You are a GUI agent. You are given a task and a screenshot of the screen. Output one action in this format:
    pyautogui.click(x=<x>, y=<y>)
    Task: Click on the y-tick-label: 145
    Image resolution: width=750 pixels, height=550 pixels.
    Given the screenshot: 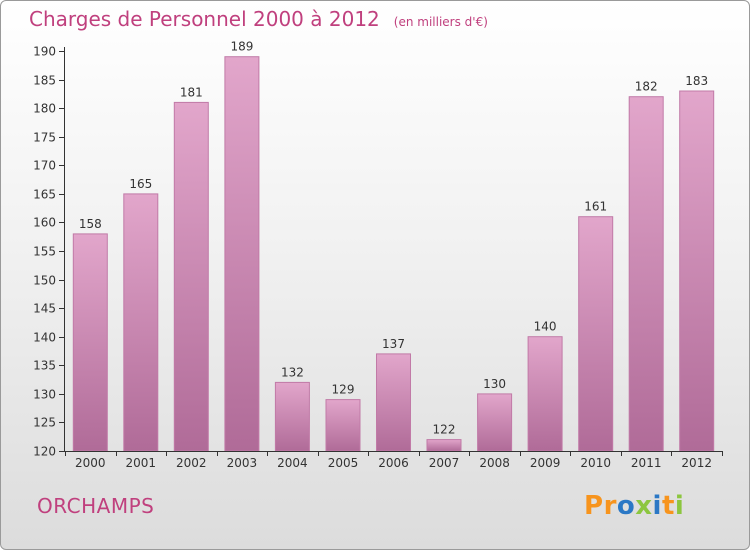 What is the action you would take?
    pyautogui.click(x=44, y=309)
    